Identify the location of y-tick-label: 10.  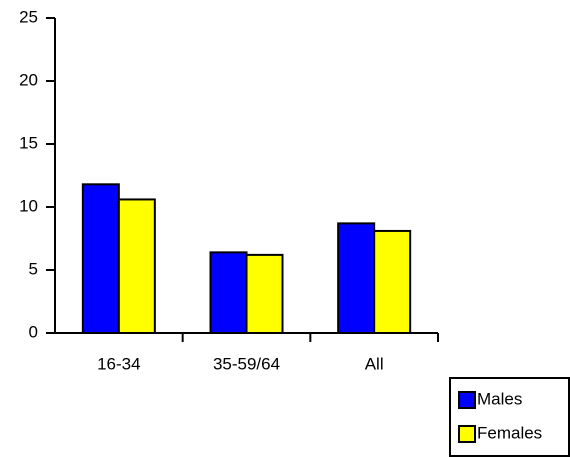
(28, 205).